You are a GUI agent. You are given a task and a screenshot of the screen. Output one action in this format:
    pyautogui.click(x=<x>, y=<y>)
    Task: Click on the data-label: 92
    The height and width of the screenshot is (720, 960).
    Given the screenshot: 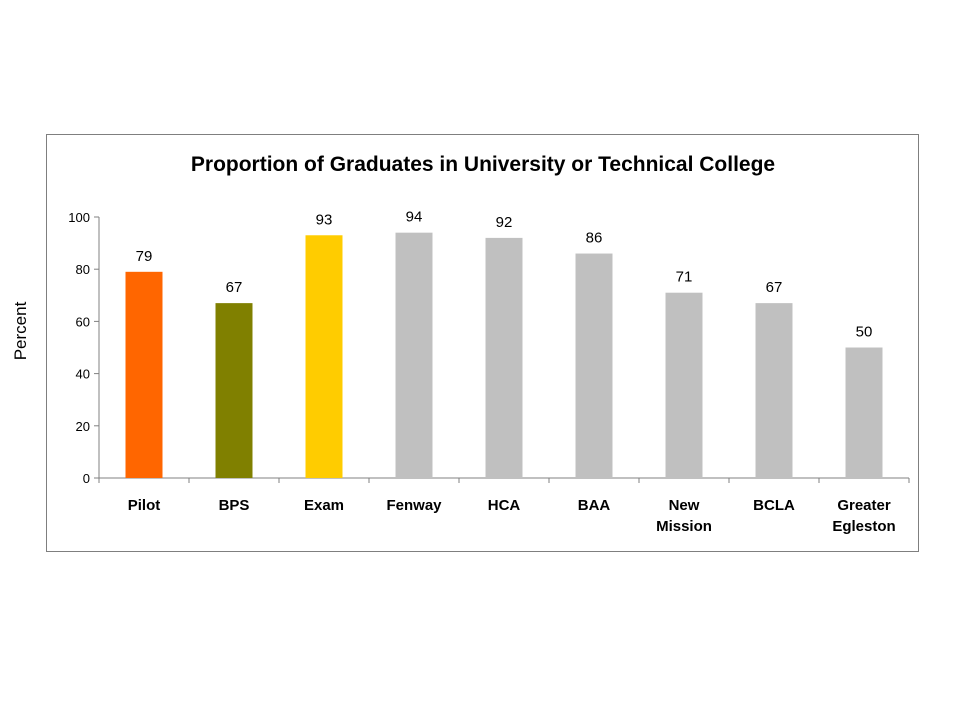 What is the action you would take?
    pyautogui.click(x=504, y=222)
    